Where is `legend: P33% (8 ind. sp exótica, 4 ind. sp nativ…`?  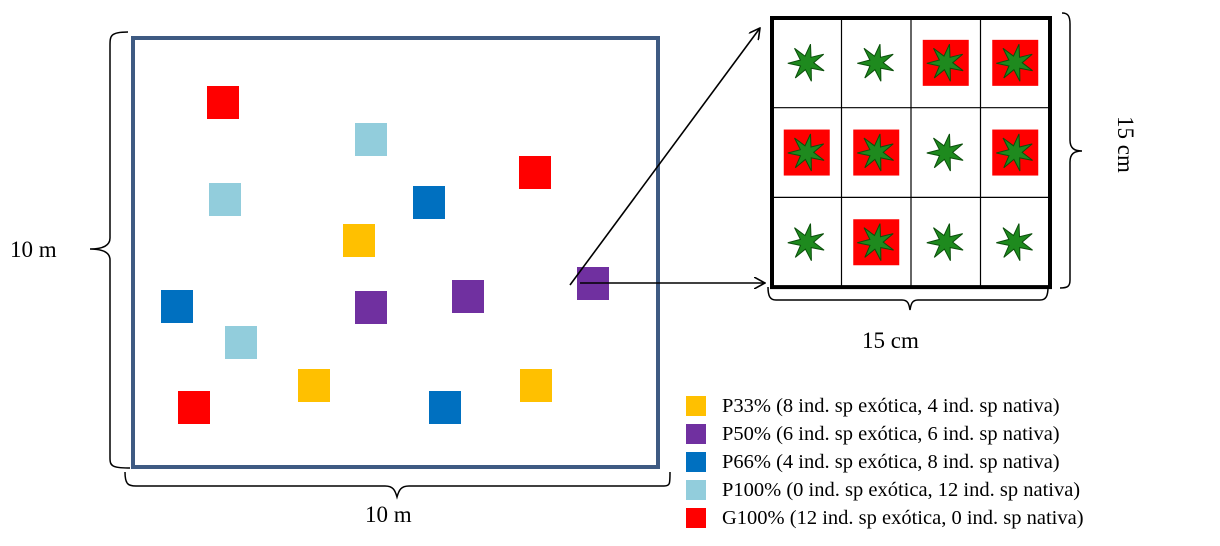 legend: P33% (8 ind. sp exótica, 4 ind. sp nativ… is located at coordinates (885, 462).